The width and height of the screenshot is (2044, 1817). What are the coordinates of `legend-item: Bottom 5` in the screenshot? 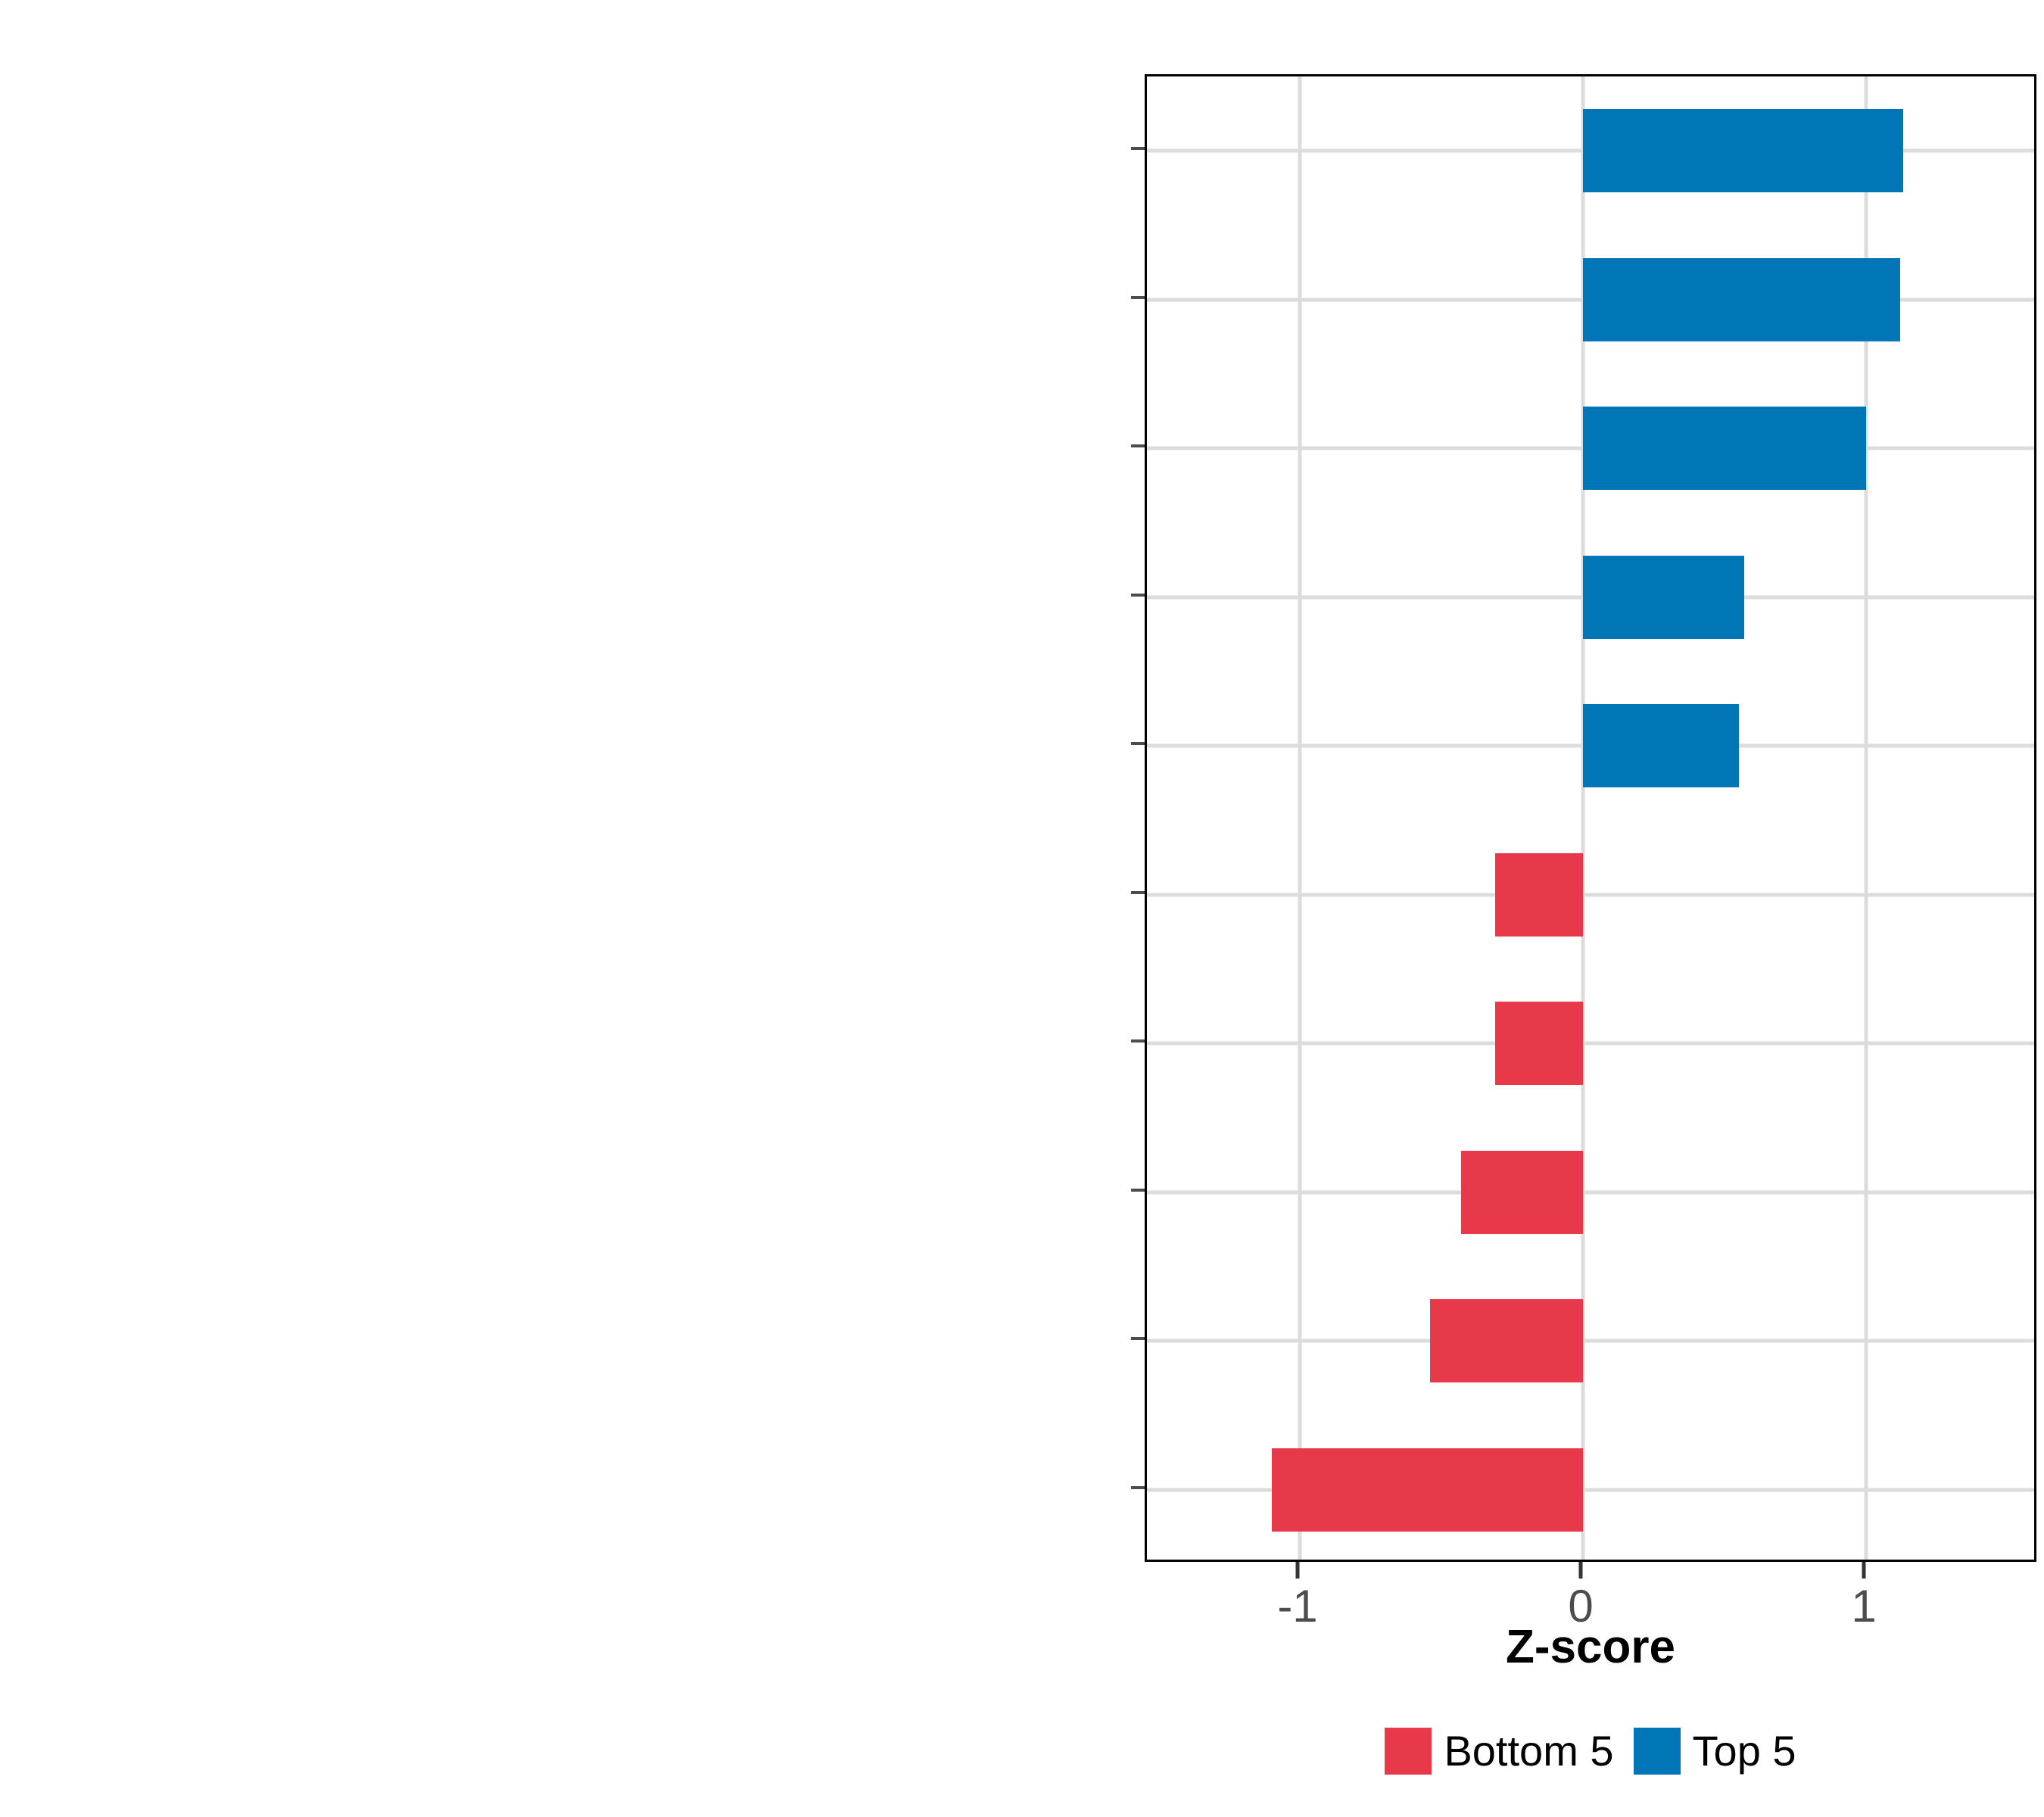 It's located at (1499, 1751).